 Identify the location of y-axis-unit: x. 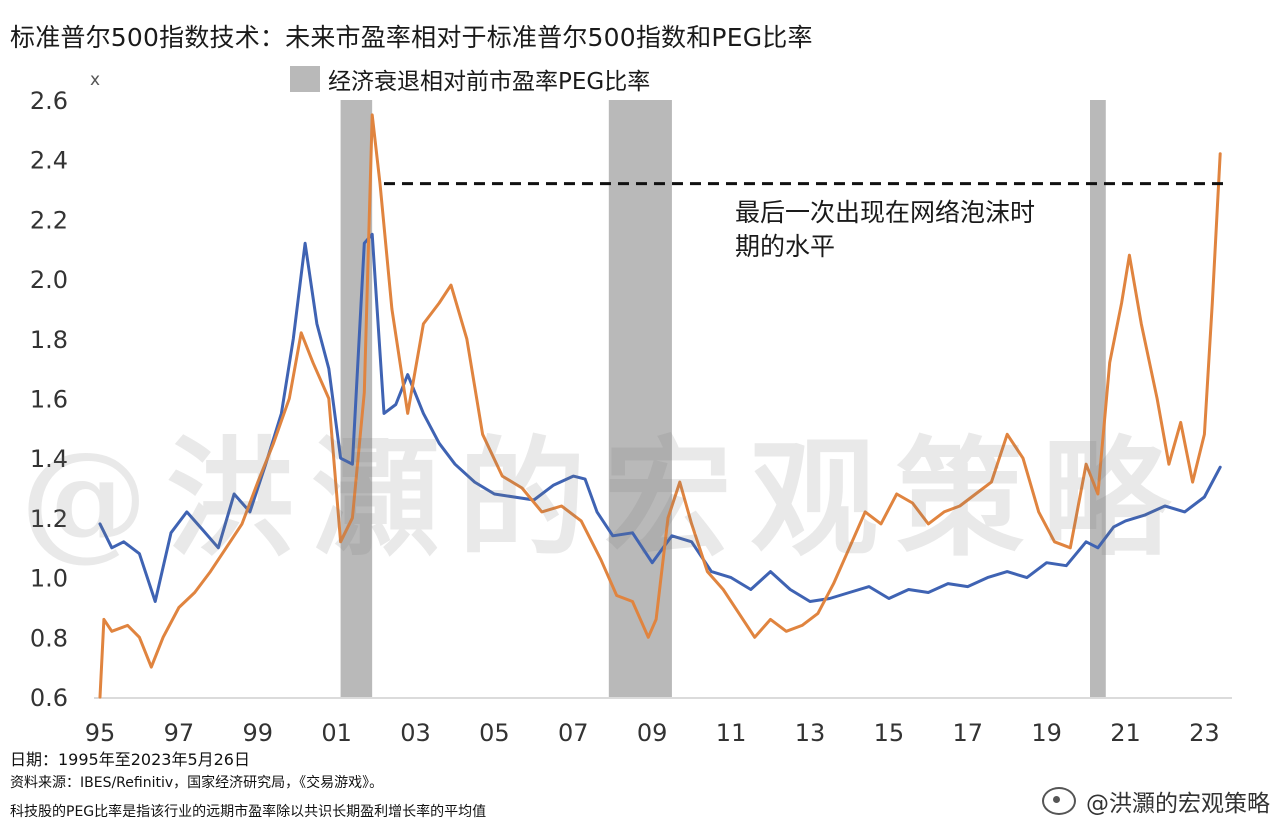
(95, 80).